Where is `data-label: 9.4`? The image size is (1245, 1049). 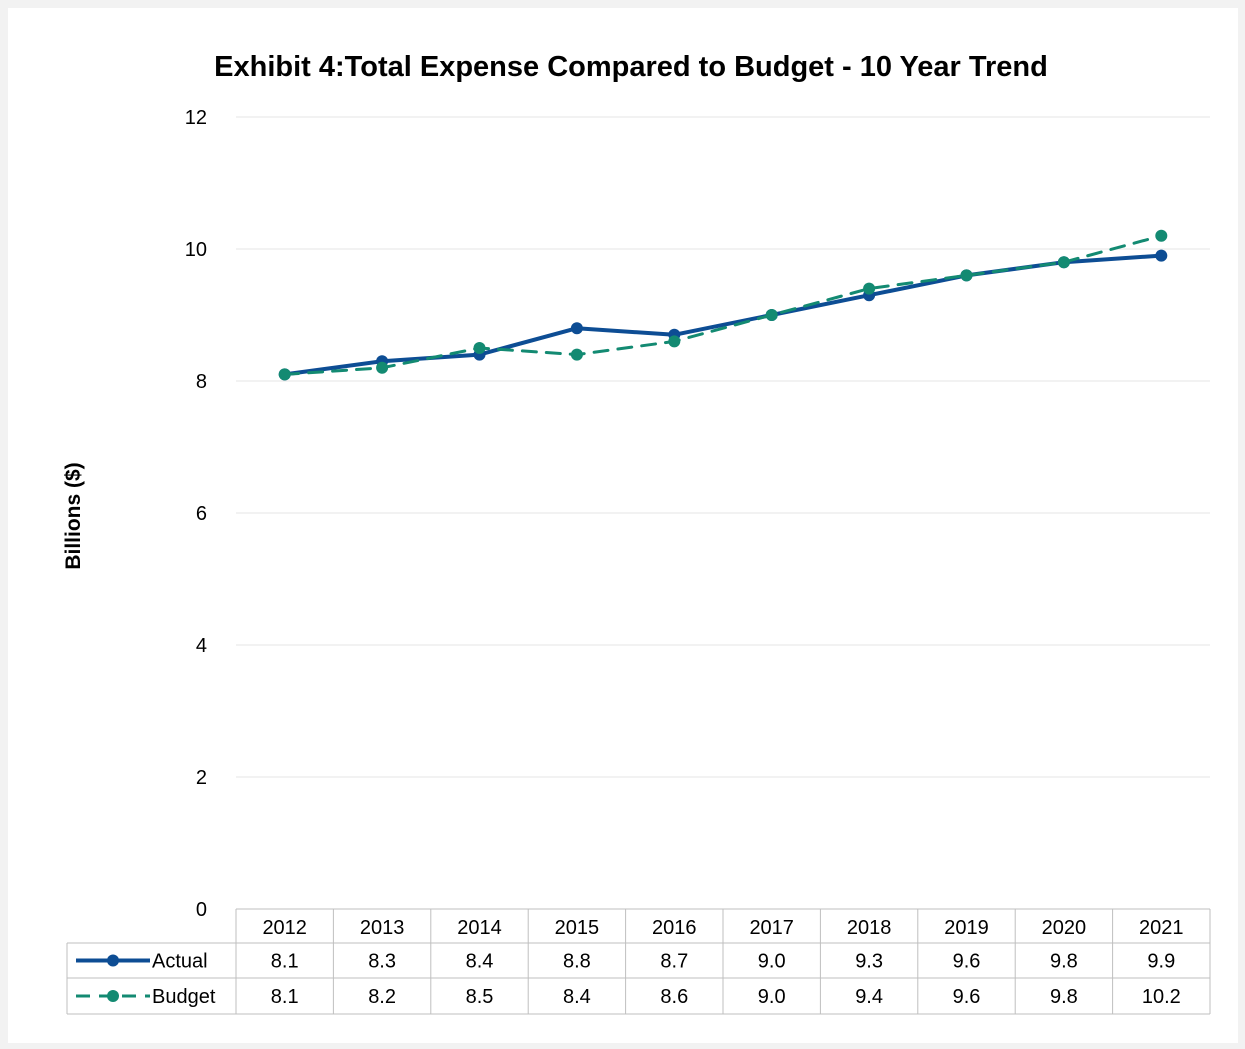 data-label: 9.4 is located at coordinates (869, 997).